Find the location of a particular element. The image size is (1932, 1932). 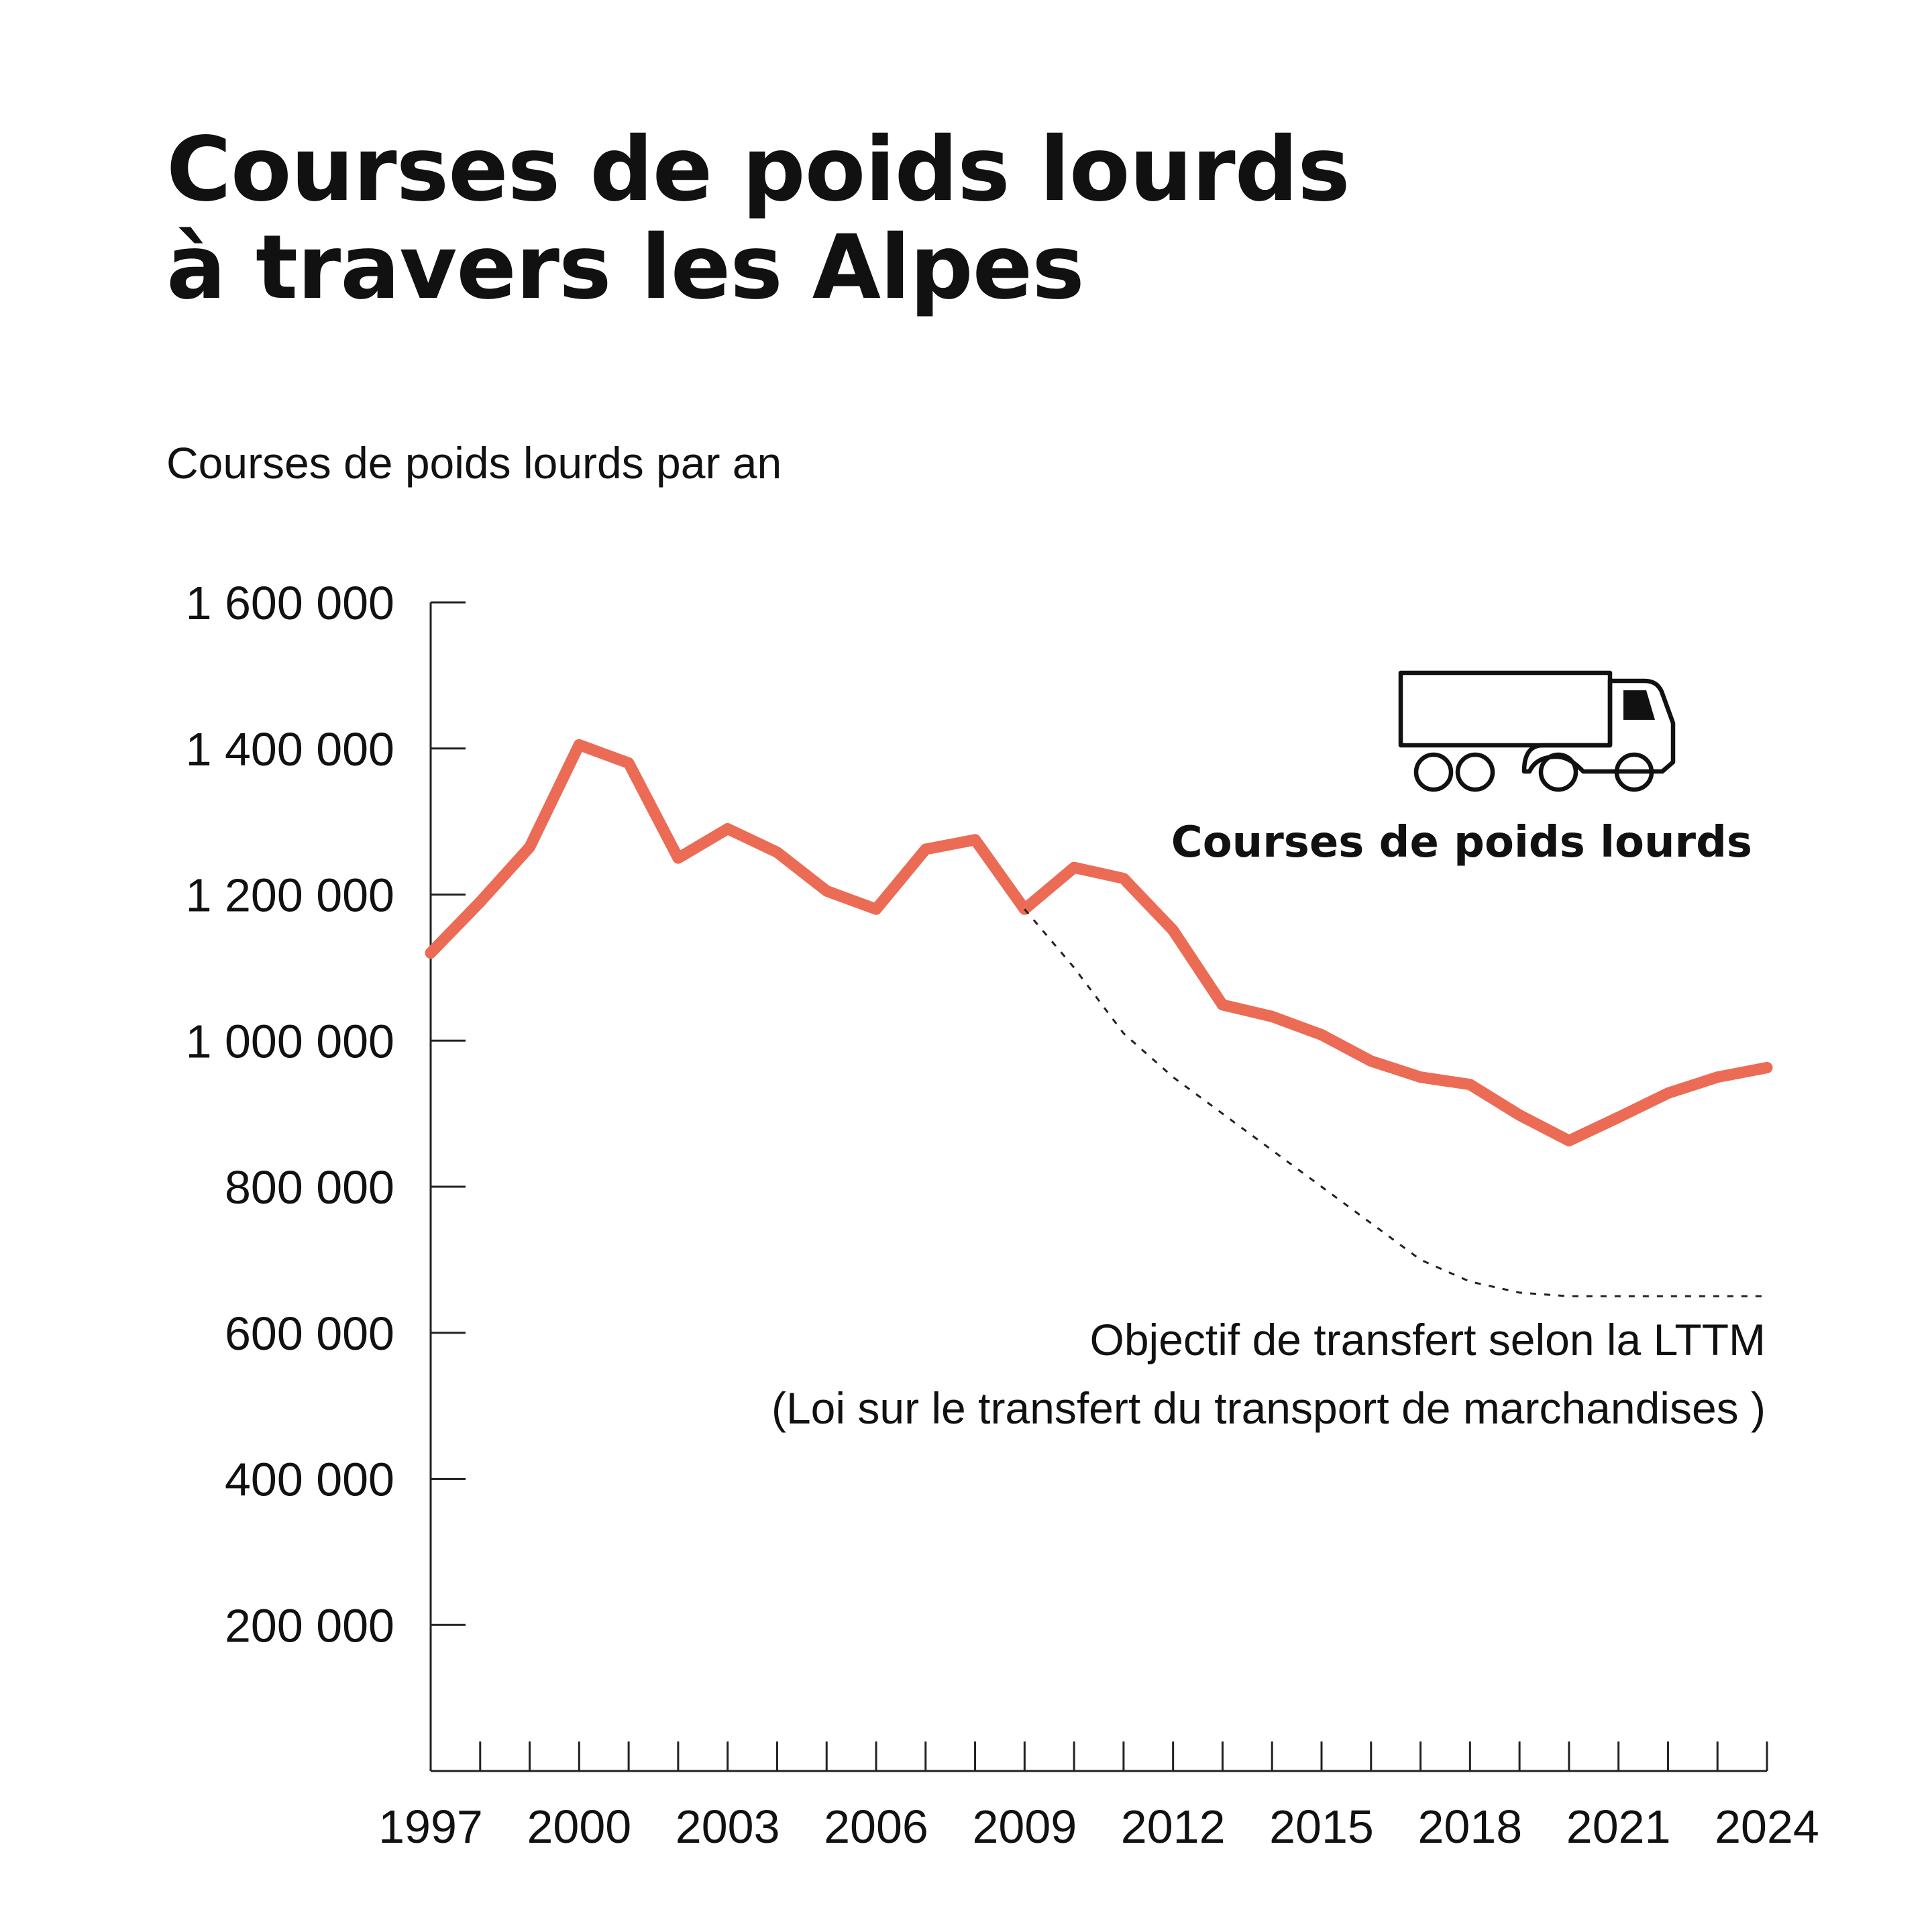

x-tick-label: 2003 is located at coordinates (728, 1827).